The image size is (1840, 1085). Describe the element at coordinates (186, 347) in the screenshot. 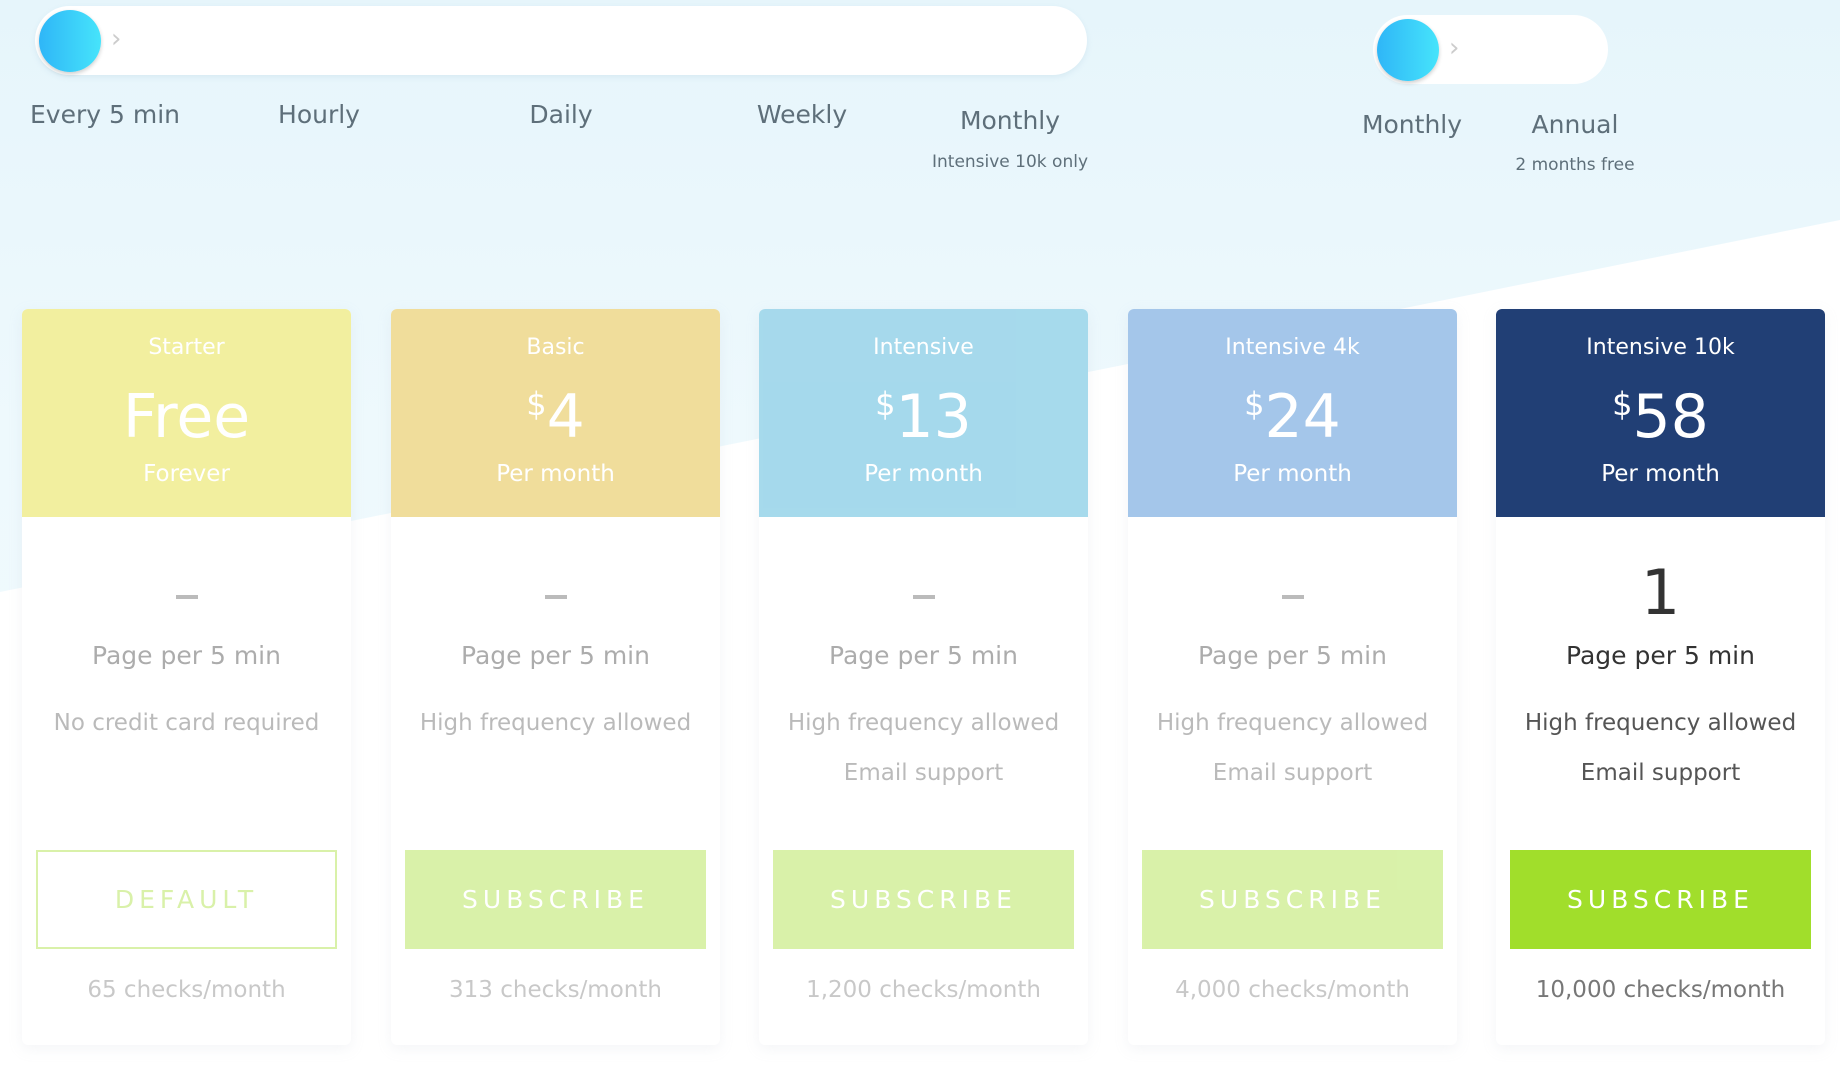

I see `plan-name: Starter` at that location.